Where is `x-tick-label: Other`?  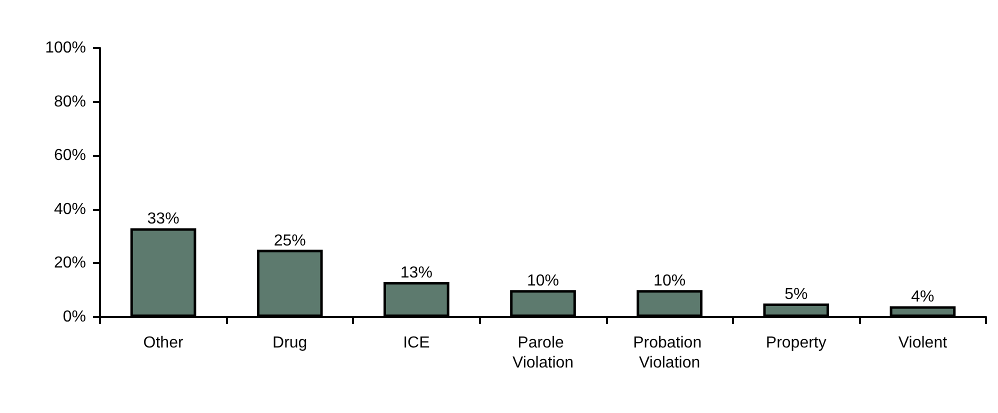 x-tick-label: Other is located at coordinates (163, 343).